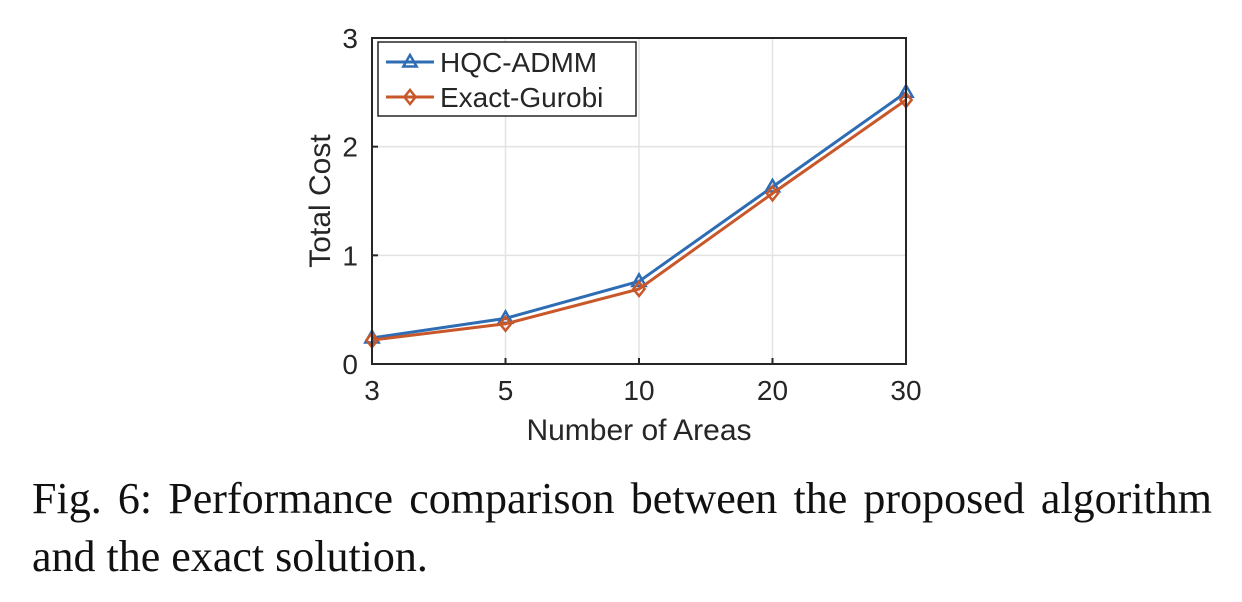 The width and height of the screenshot is (1242, 602). Describe the element at coordinates (350, 147) in the screenshot. I see `y-tick-label: 2` at that location.